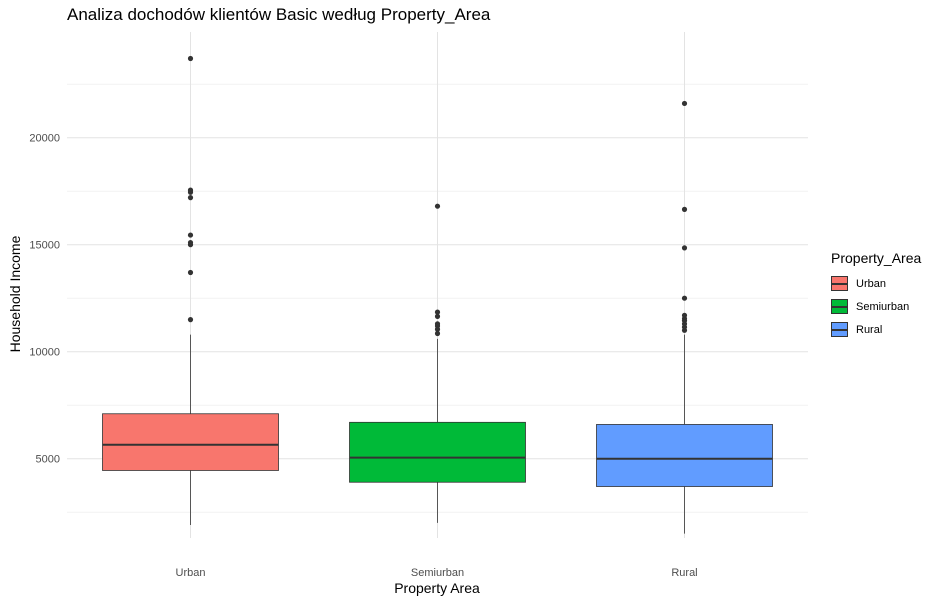 The image size is (939, 603). I want to click on legend-item-urban: Urban, so click(876, 283).